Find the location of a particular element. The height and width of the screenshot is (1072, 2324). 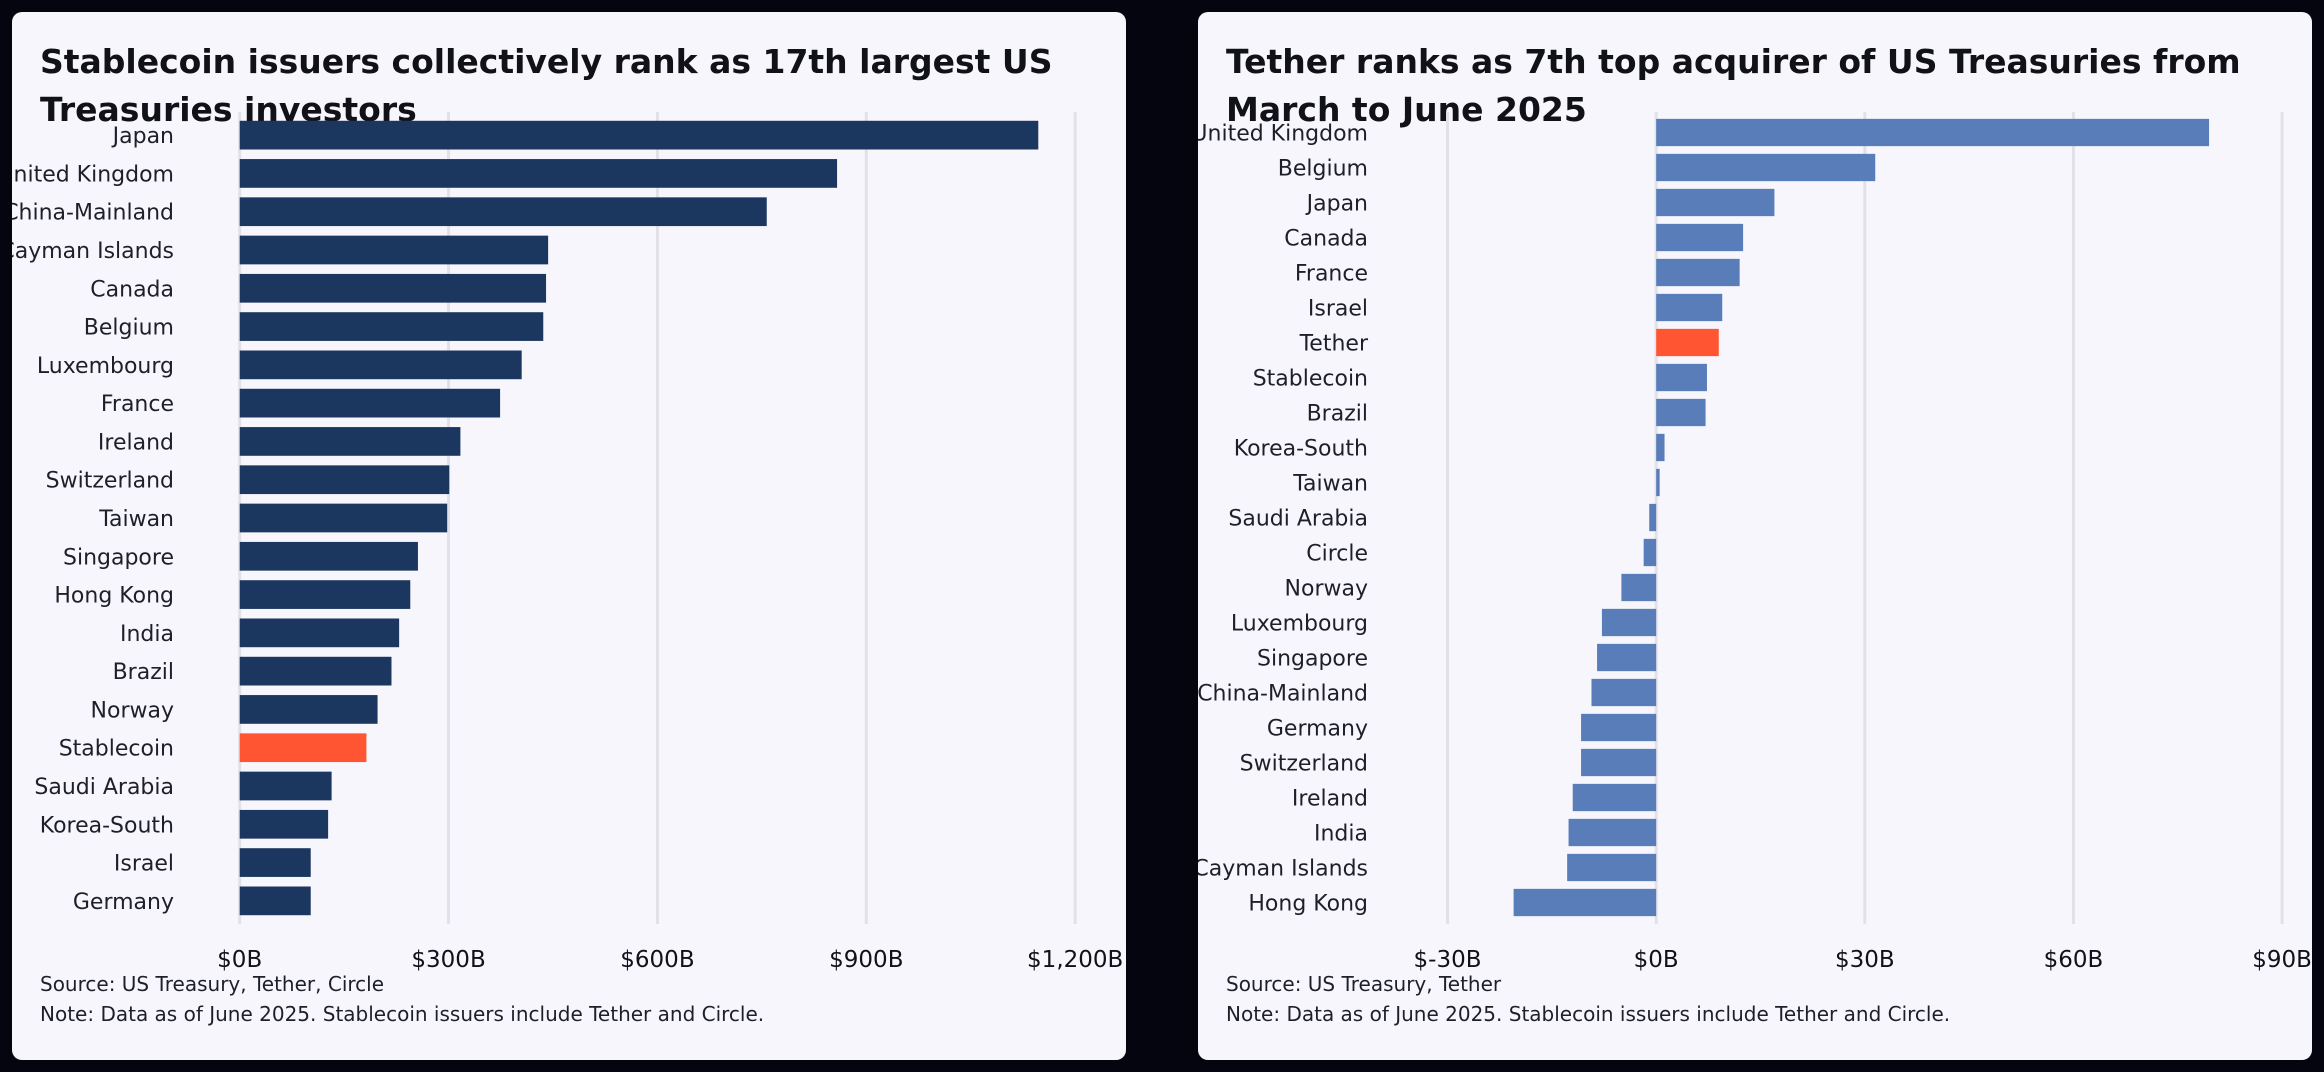

chart-source: Source: US Treasury, Tether, Circle is located at coordinates (212, 984).